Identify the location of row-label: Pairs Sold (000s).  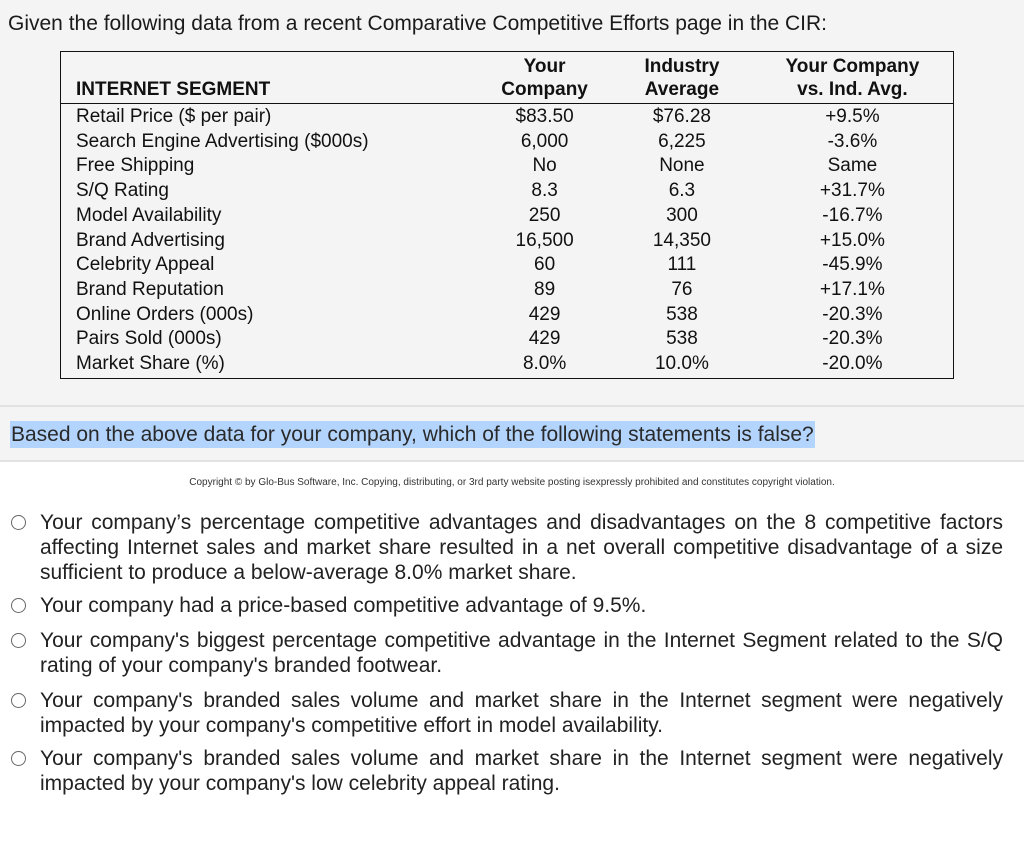
(149, 339).